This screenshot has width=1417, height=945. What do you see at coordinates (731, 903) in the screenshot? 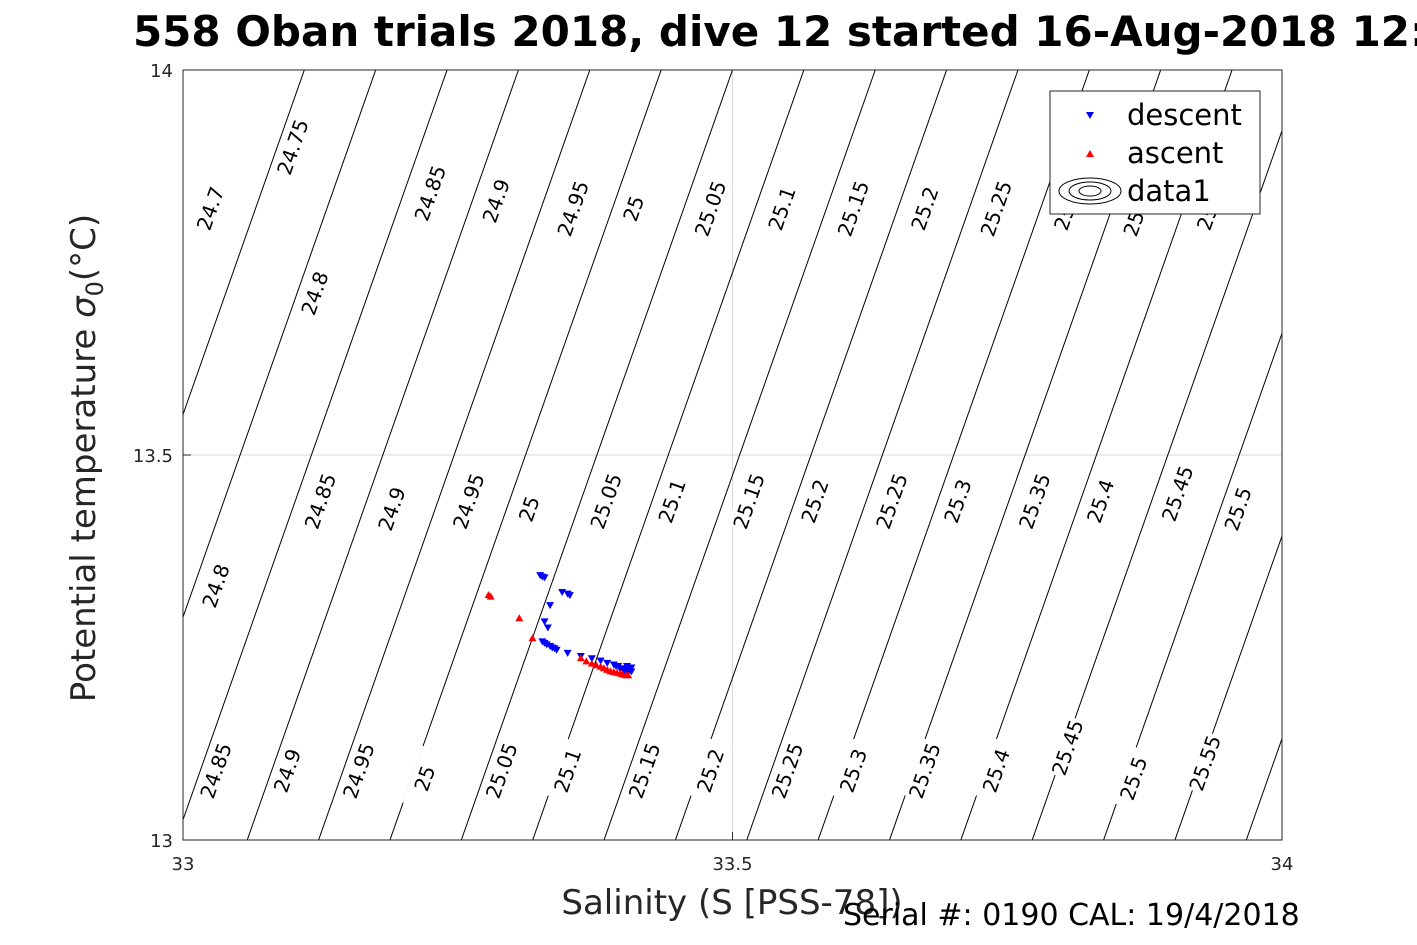
I see `x-axis-label: Salinity (S [PSS-78])` at bounding box center [731, 903].